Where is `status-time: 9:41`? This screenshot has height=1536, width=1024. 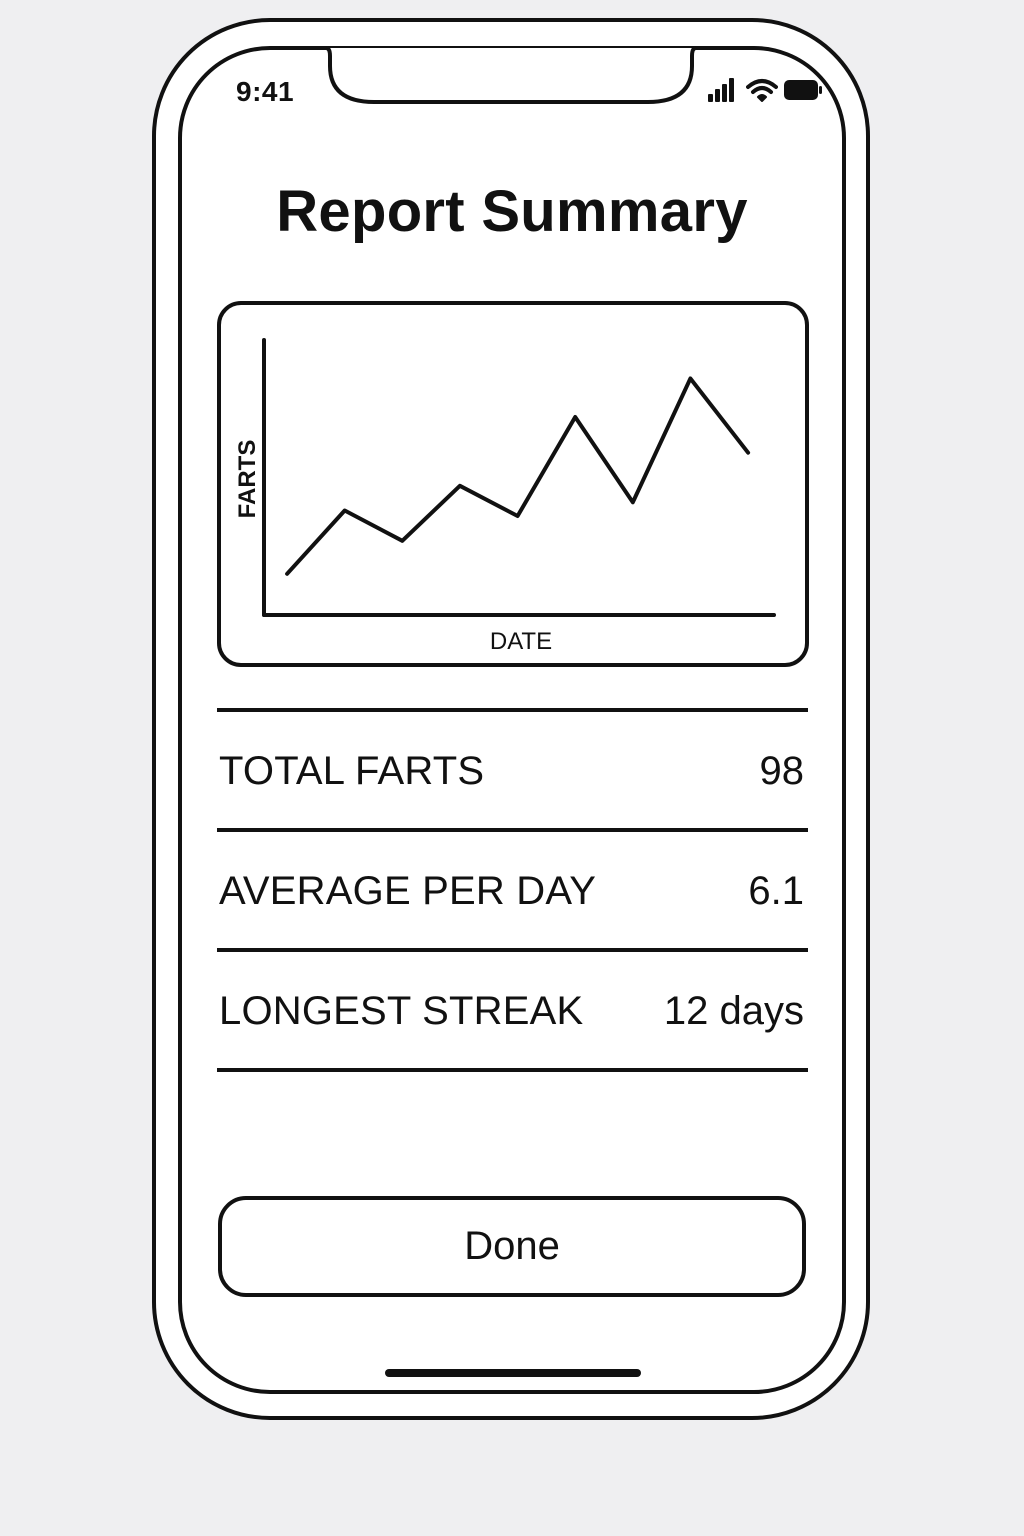
status-time: 9:41 is located at coordinates (265, 91).